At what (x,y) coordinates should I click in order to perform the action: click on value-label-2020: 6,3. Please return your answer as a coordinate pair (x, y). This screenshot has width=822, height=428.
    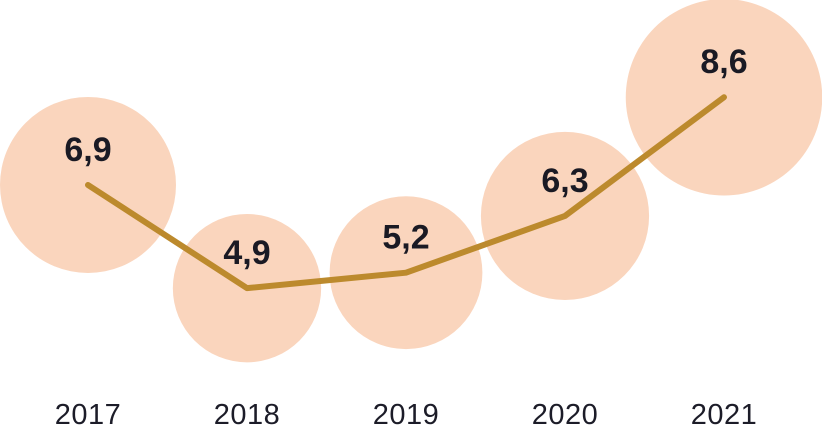
    Looking at the image, I should click on (564, 181).